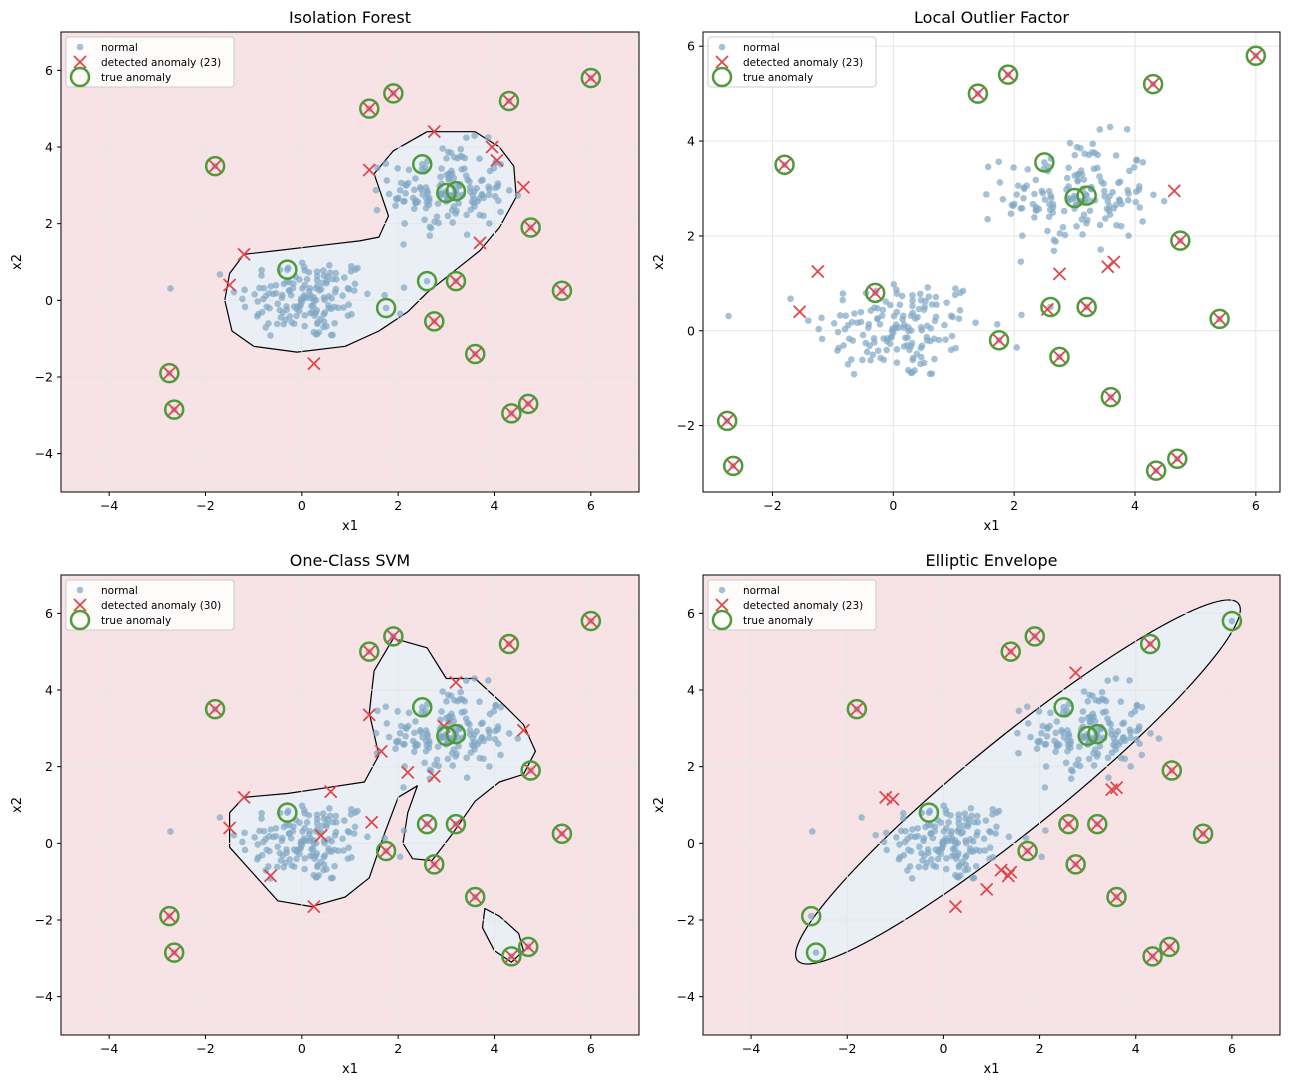 This screenshot has height=1089, width=1290. Describe the element at coordinates (109, 1048) in the screenshot. I see `x-tick-label: −4` at that location.